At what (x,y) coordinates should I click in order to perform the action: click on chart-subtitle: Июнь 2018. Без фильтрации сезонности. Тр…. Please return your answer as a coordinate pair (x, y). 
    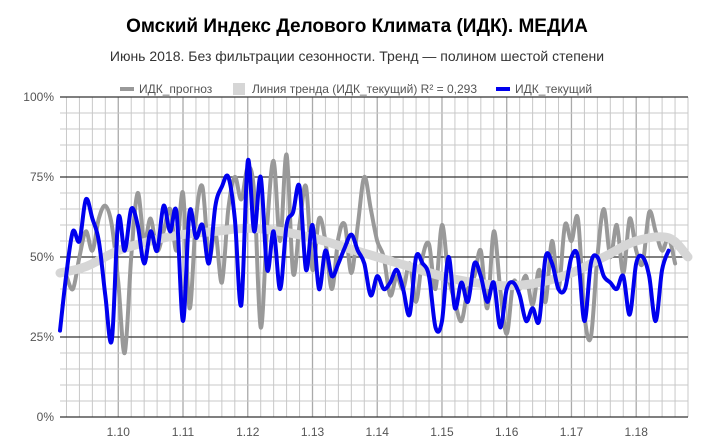
    Looking at the image, I should click on (357, 56).